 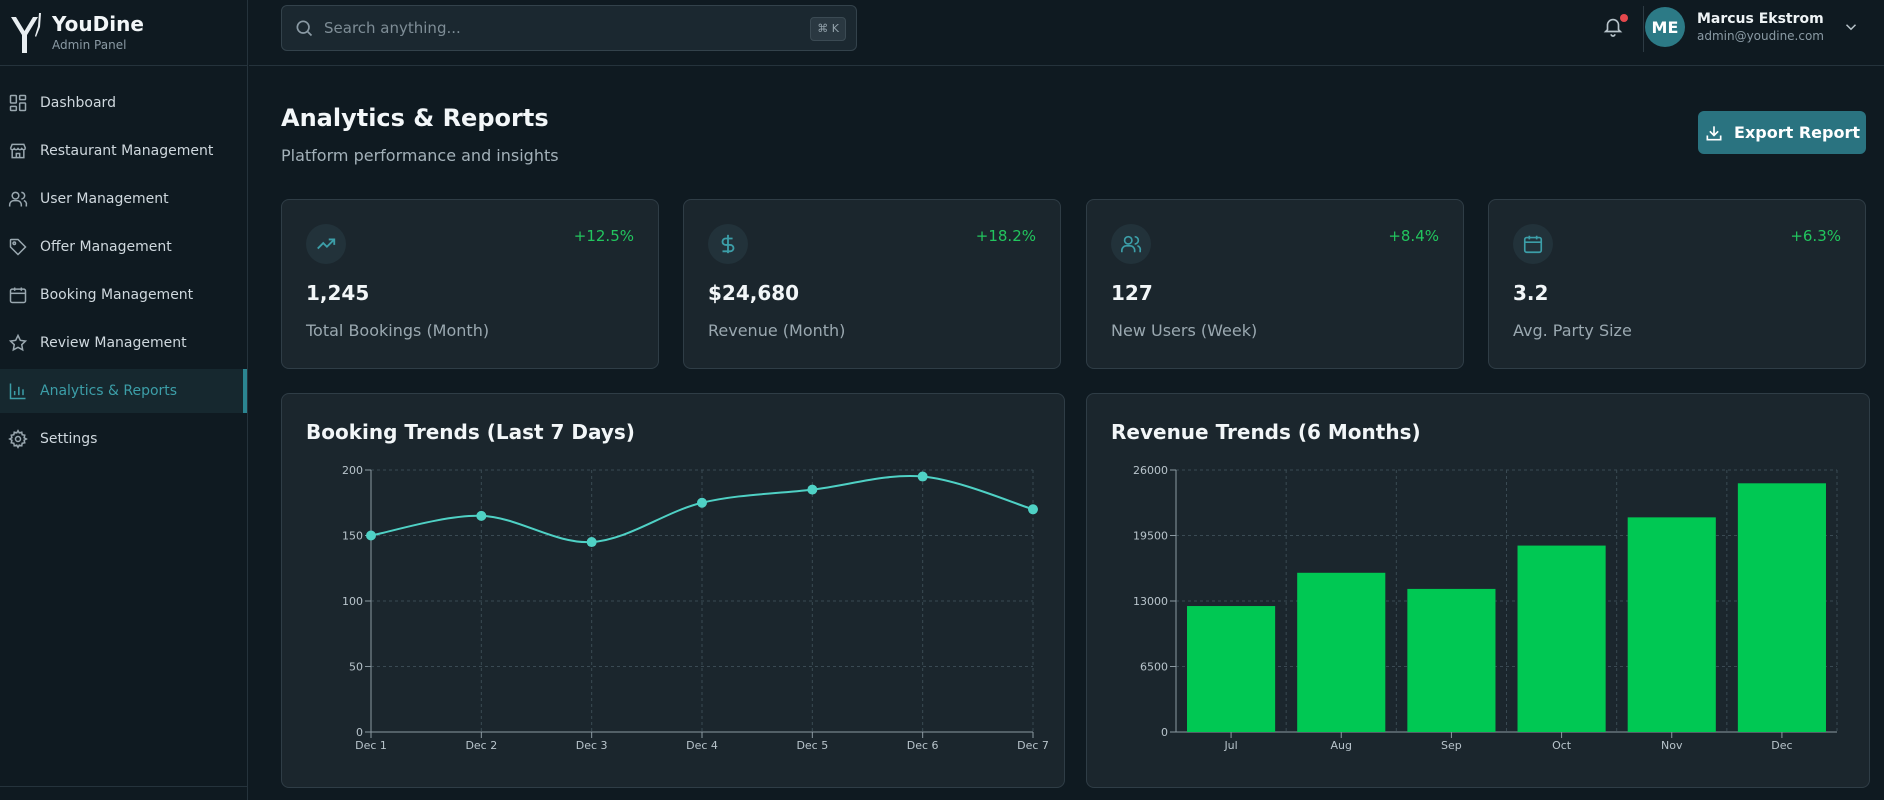 I want to click on user-menu: ME Marcus Ekstrom admin@youdine.com, so click(x=1752, y=27).